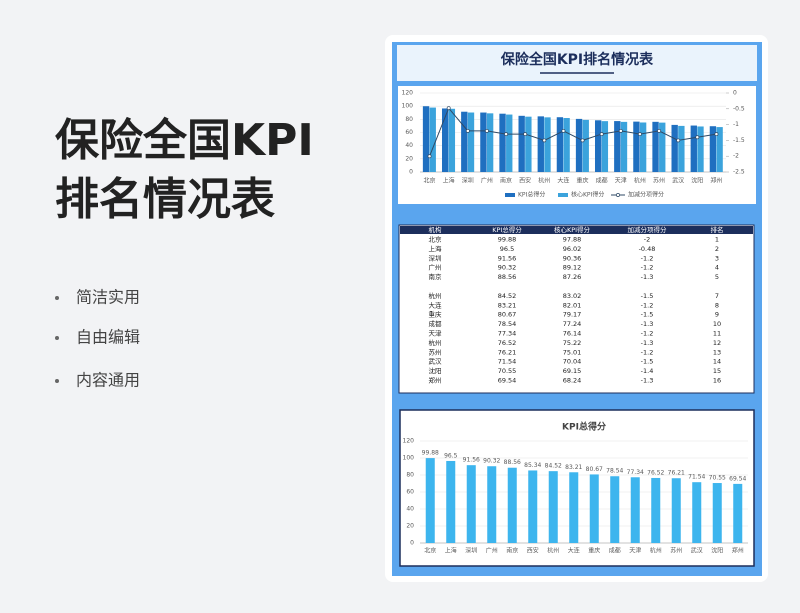 Image resolution: width=800 pixels, height=613 pixels. I want to click on y2-tick-label: -1, so click(736, 124).